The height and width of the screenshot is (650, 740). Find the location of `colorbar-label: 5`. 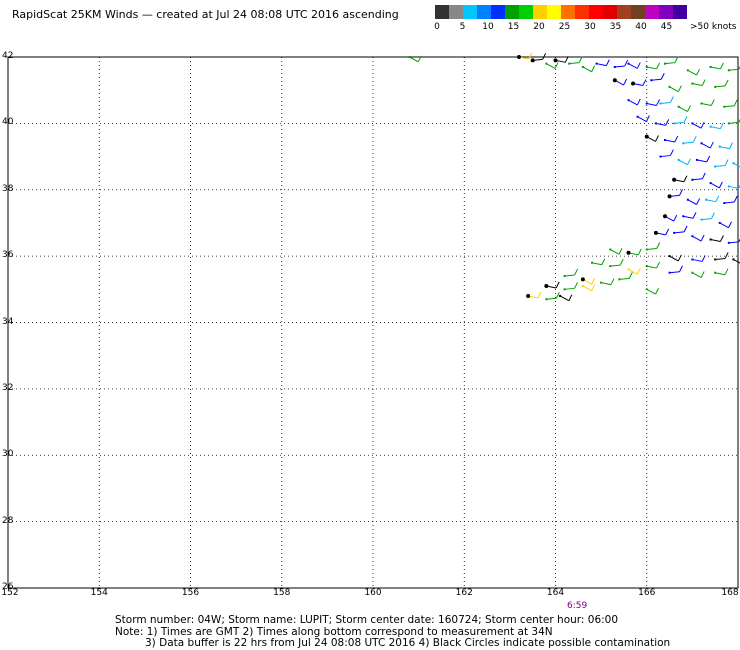

colorbar-label: 5 is located at coordinates (462, 27).